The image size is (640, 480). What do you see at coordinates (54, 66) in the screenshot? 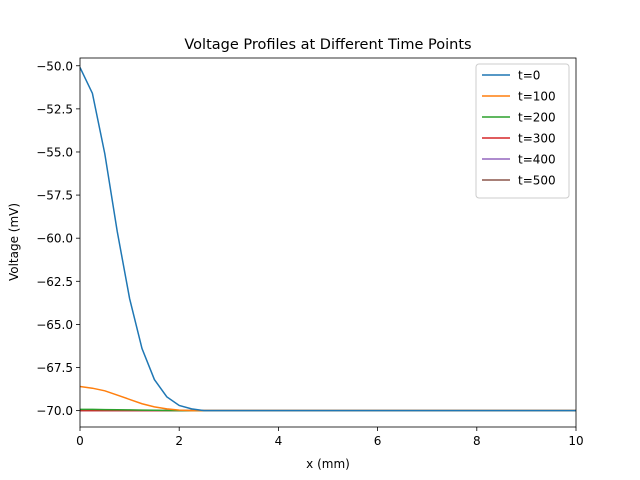
I see `y-tick-label: −50.0` at bounding box center [54, 66].